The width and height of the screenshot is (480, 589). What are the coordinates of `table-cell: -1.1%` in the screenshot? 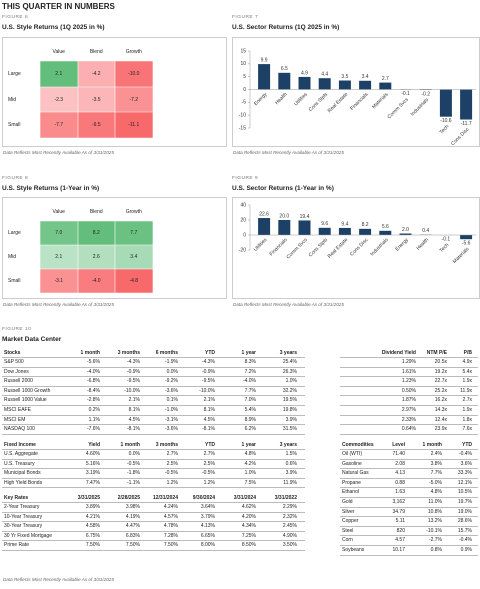 It's located at (133, 482).